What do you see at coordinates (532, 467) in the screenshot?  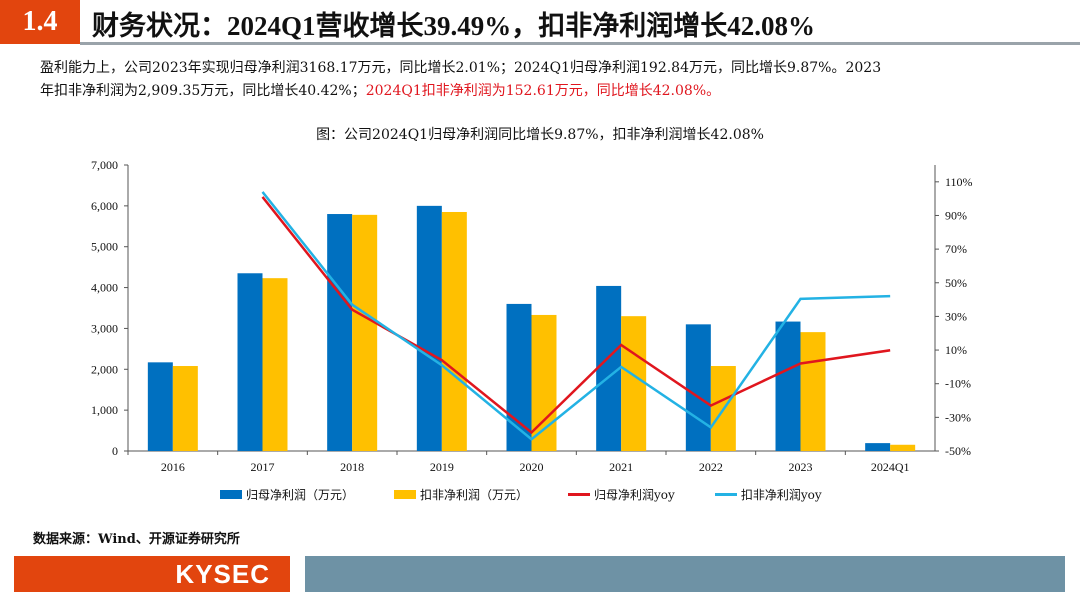 I see `x-tick-label: 2020` at bounding box center [532, 467].